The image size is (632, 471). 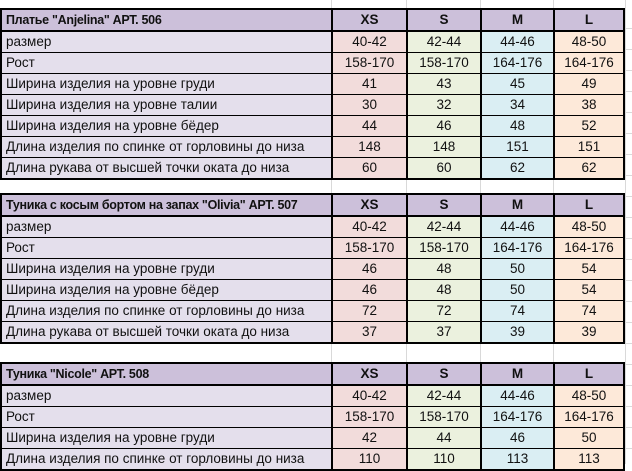 I want to click on value-cell: 34, so click(x=517, y=105).